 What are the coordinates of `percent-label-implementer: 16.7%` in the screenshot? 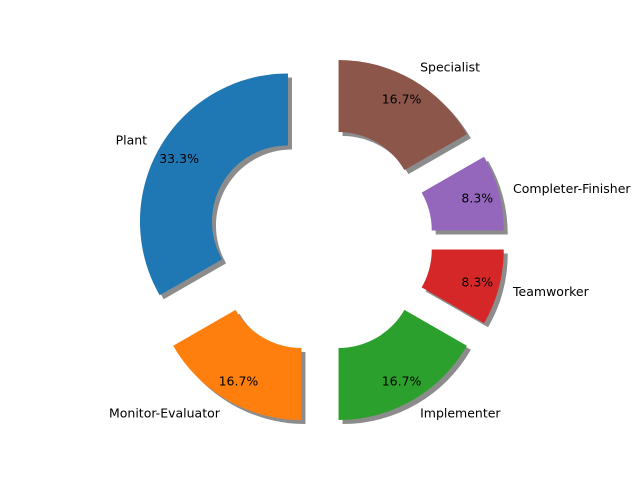 It's located at (402, 380).